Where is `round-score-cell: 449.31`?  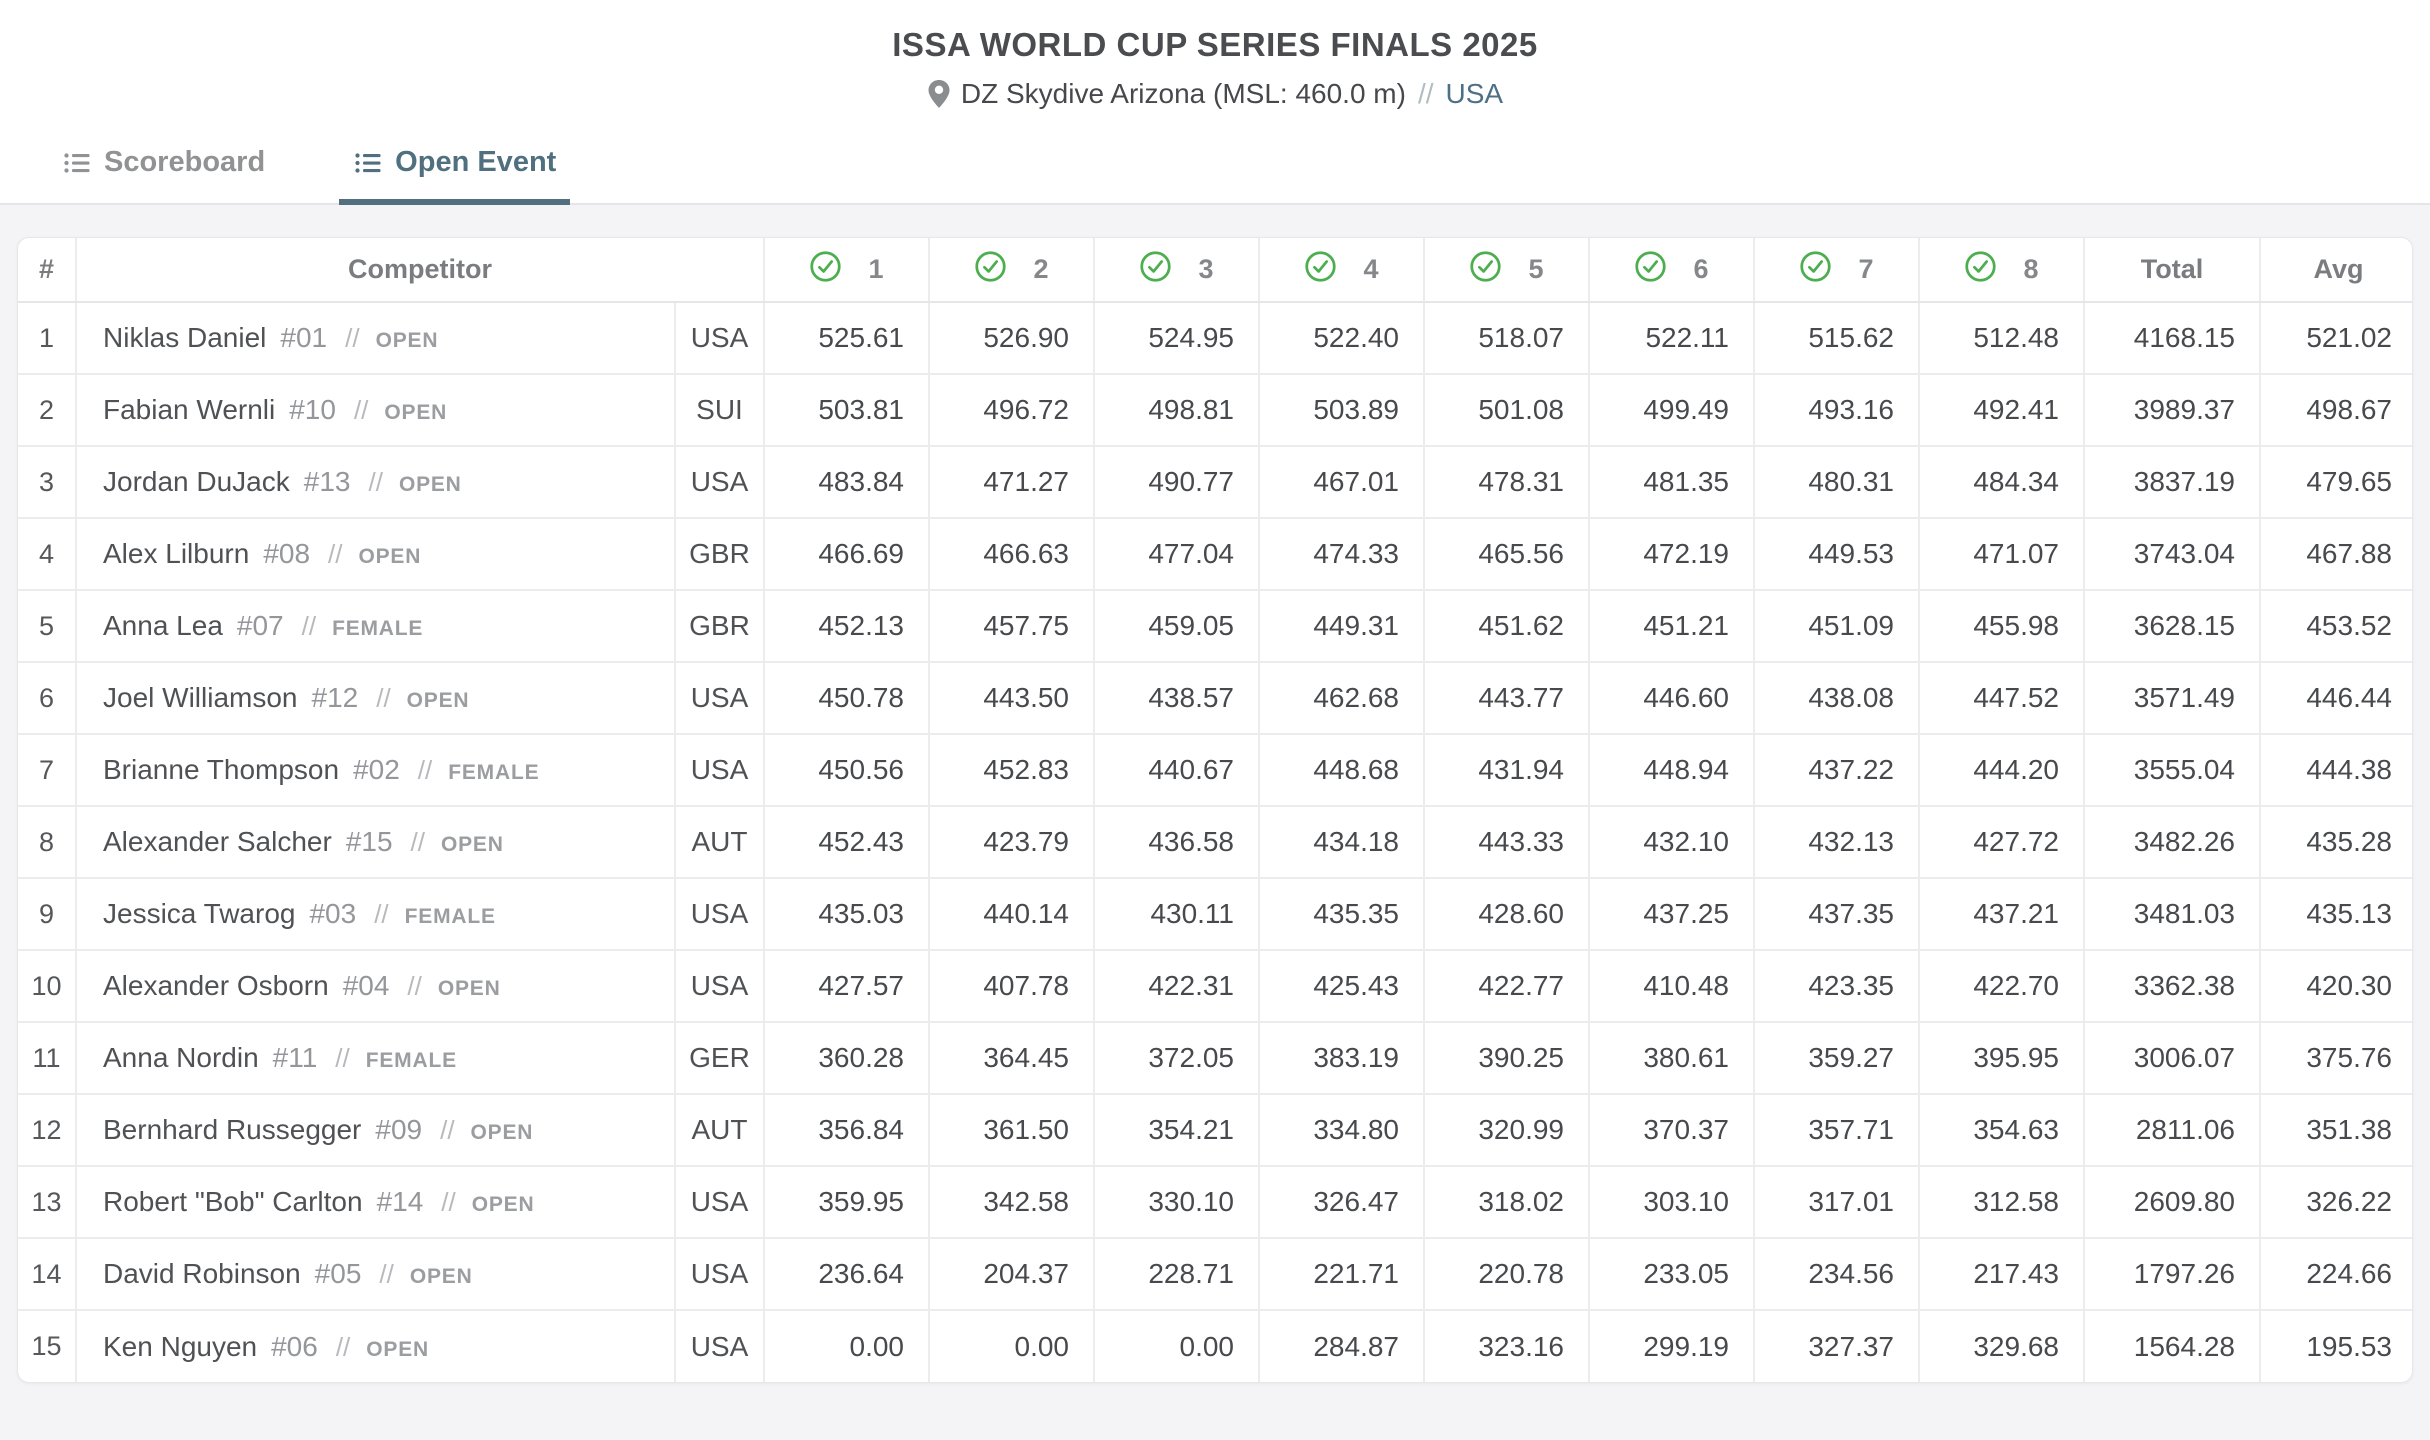 round-score-cell: 449.31 is located at coordinates (1342, 626).